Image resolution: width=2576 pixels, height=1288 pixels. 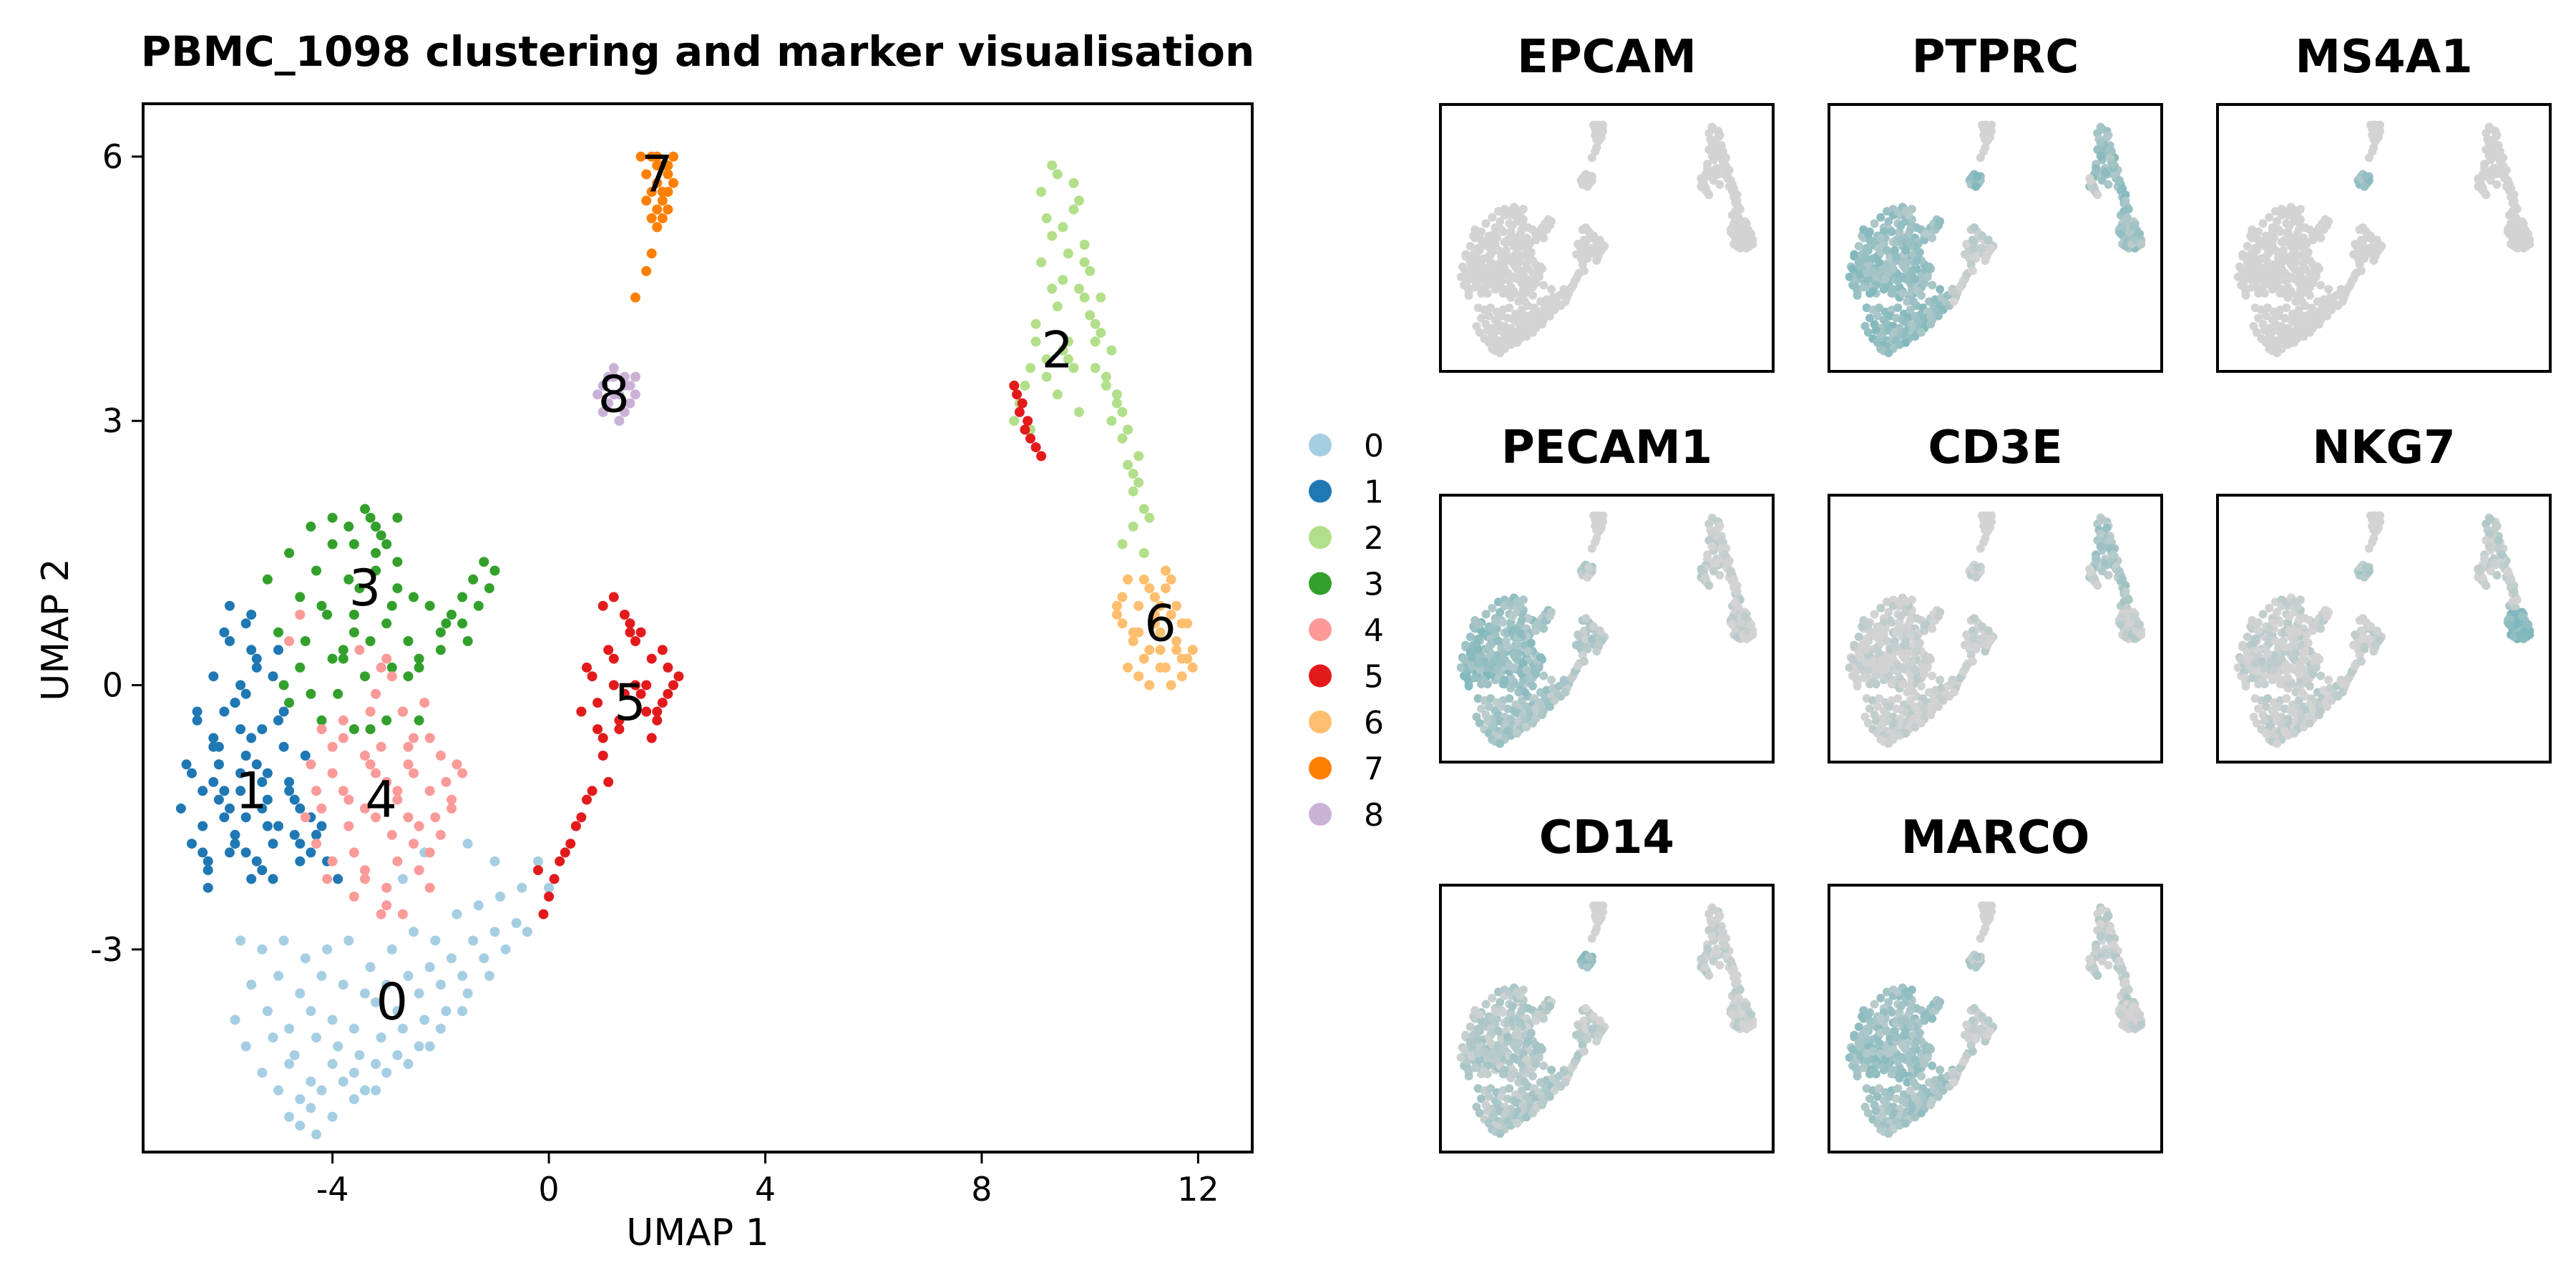 I want to click on cluster-label-1: 1, so click(x=251, y=790).